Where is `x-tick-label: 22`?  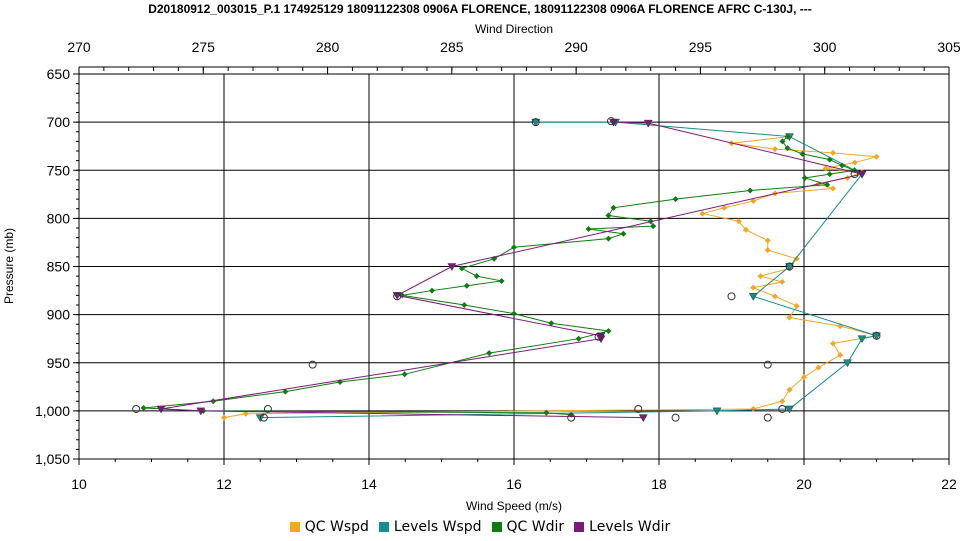
x-tick-label: 22 is located at coordinates (949, 484).